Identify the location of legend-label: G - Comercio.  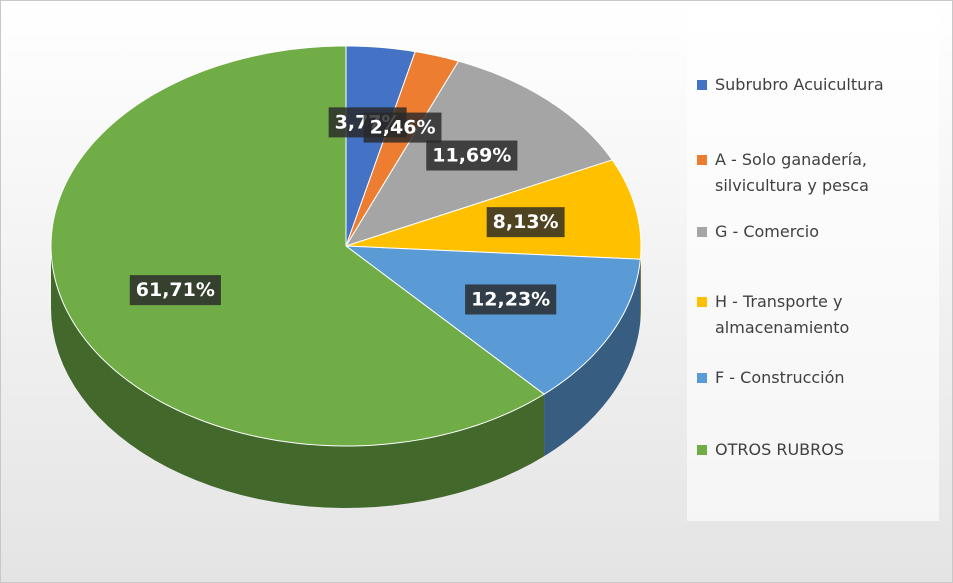
(767, 231).